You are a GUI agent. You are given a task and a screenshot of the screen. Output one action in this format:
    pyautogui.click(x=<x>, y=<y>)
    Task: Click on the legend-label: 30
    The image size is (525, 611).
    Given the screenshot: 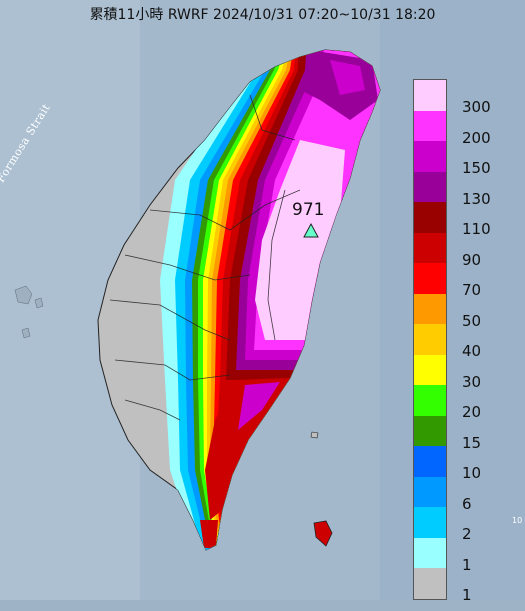 What is the action you would take?
    pyautogui.click(x=472, y=381)
    